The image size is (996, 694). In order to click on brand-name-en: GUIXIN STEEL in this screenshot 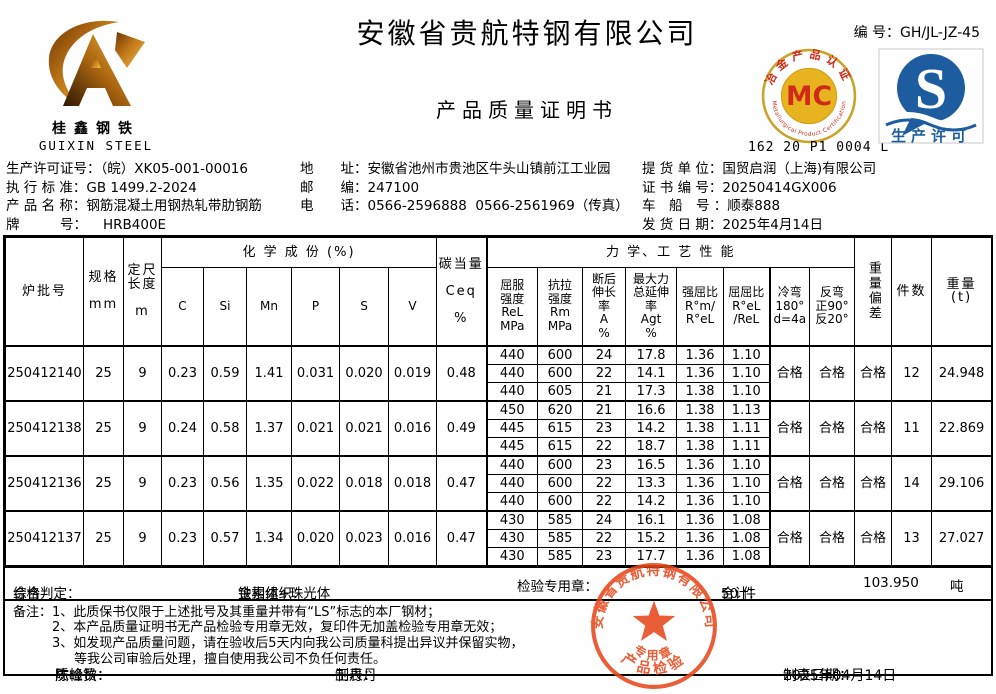, I will do `click(96, 145)`.